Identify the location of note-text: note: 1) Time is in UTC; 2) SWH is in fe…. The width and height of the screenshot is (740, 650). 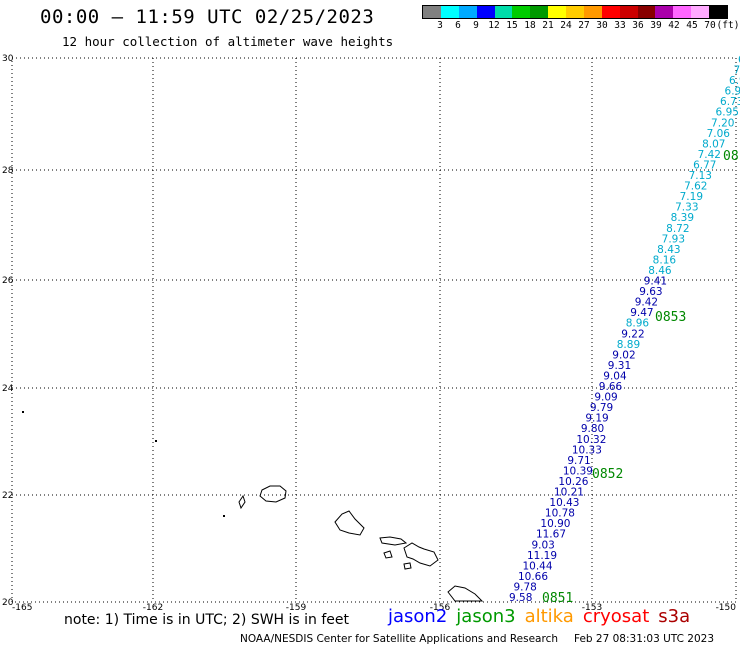
(207, 620).